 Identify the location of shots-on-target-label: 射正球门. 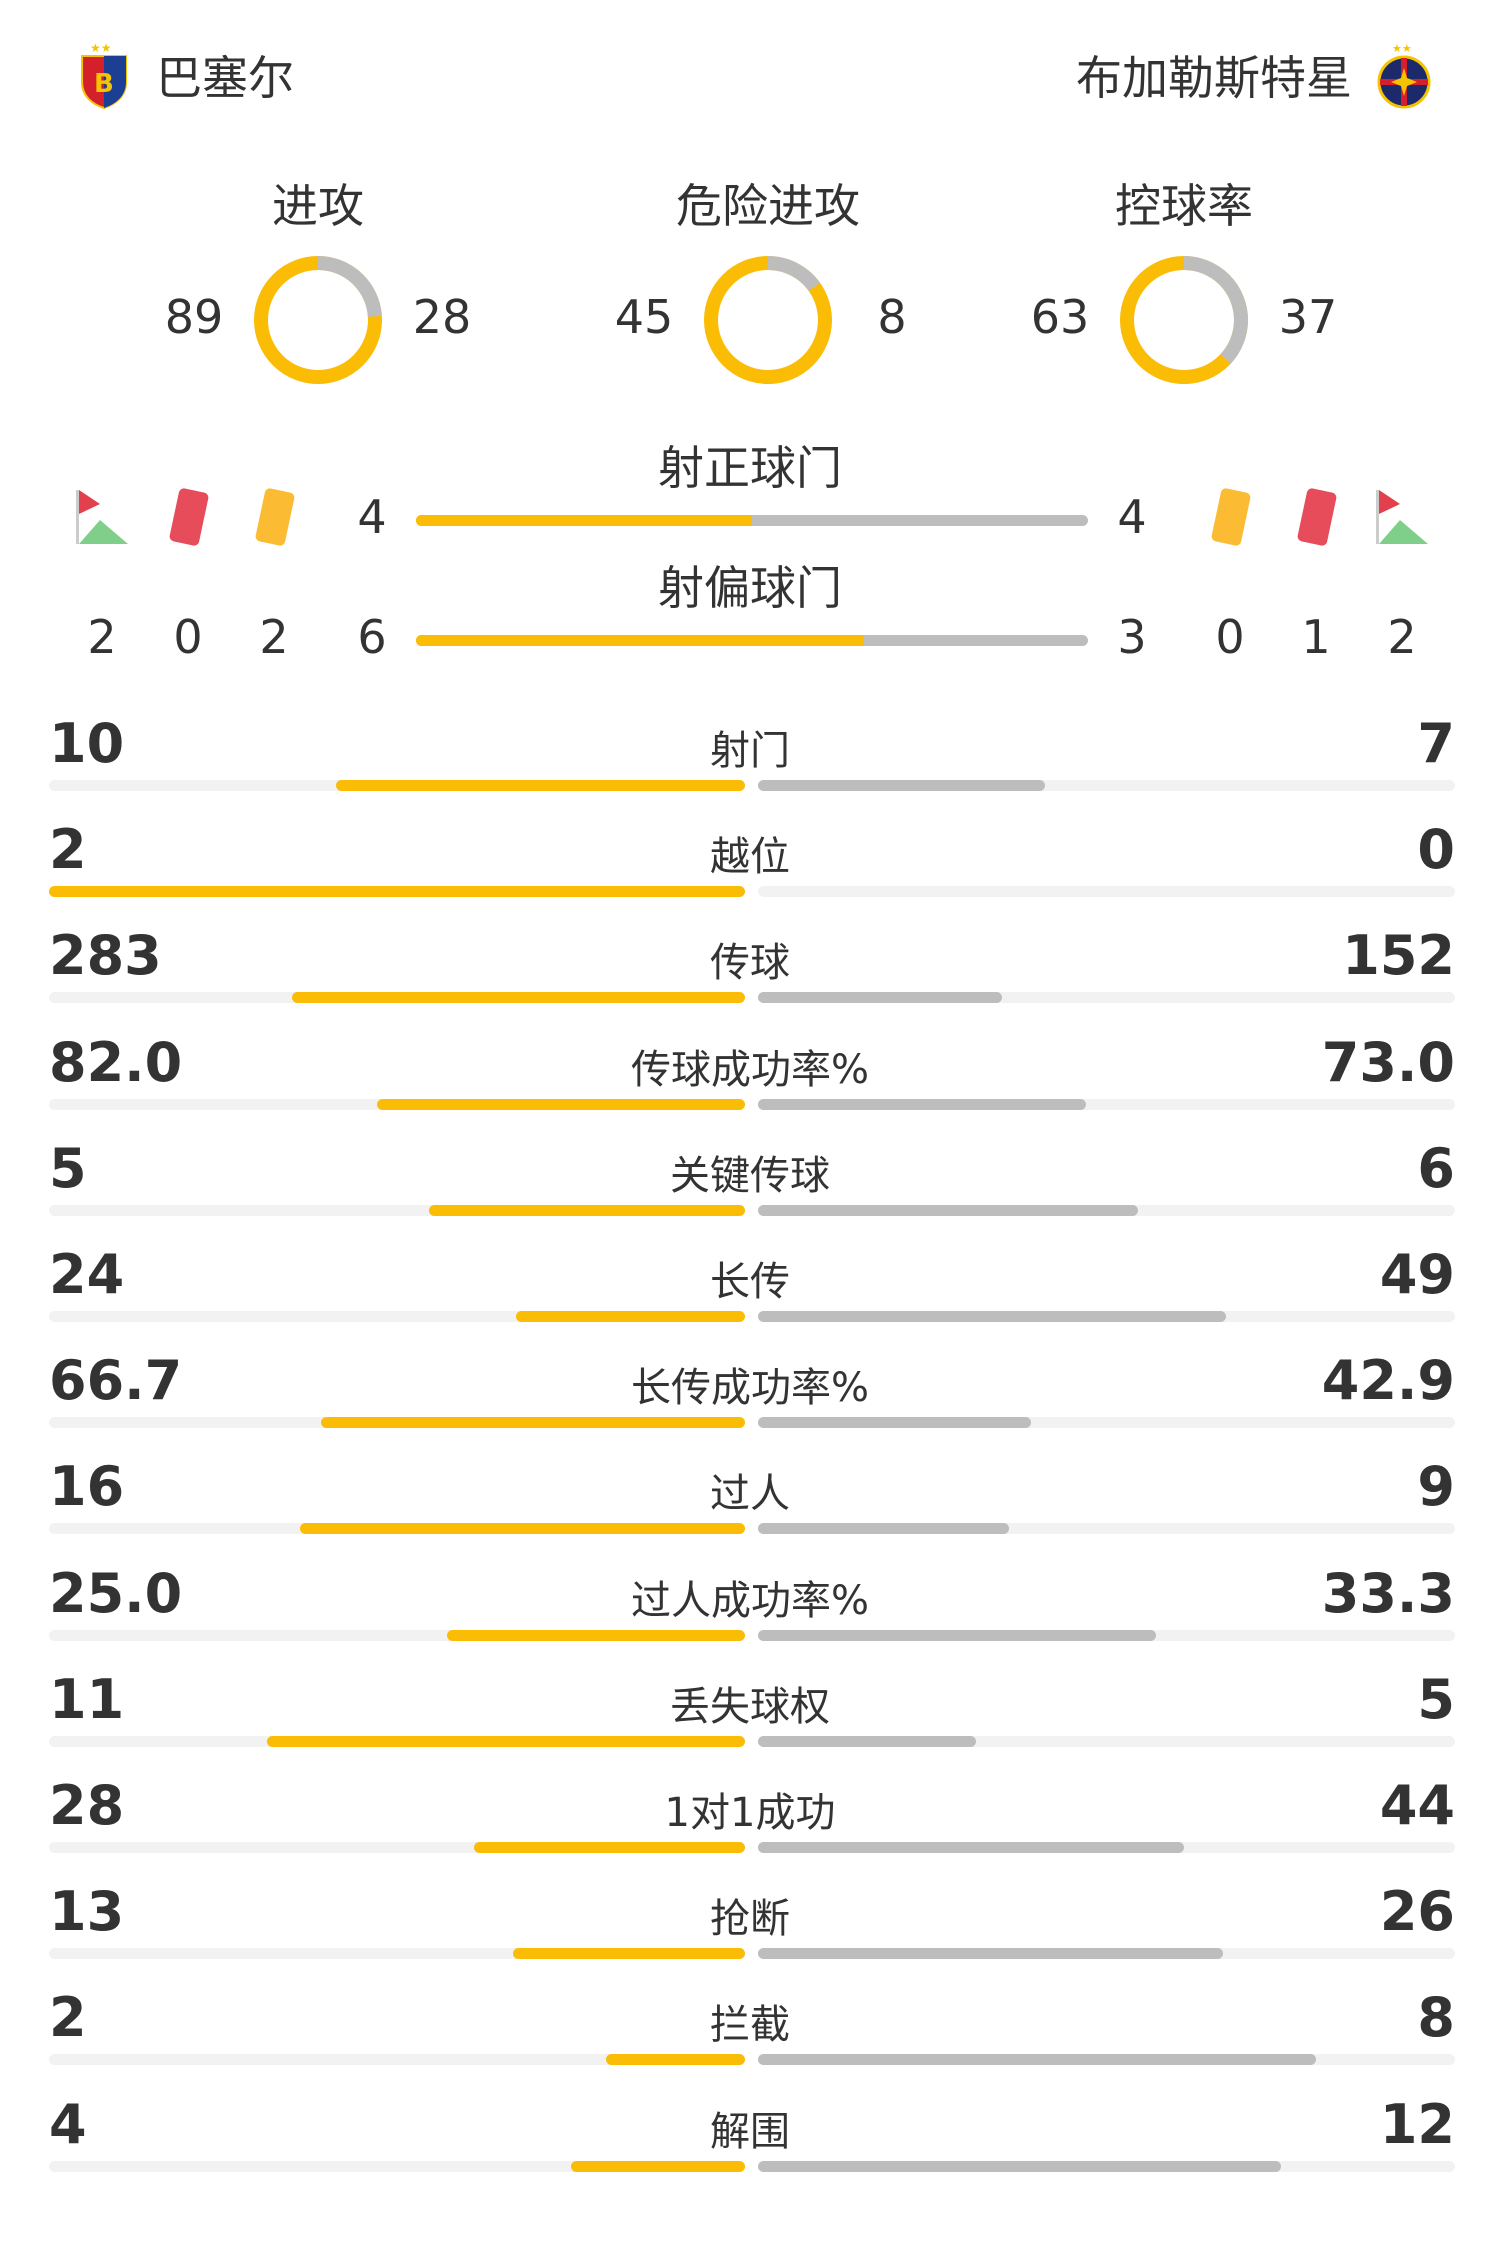
(750, 468).